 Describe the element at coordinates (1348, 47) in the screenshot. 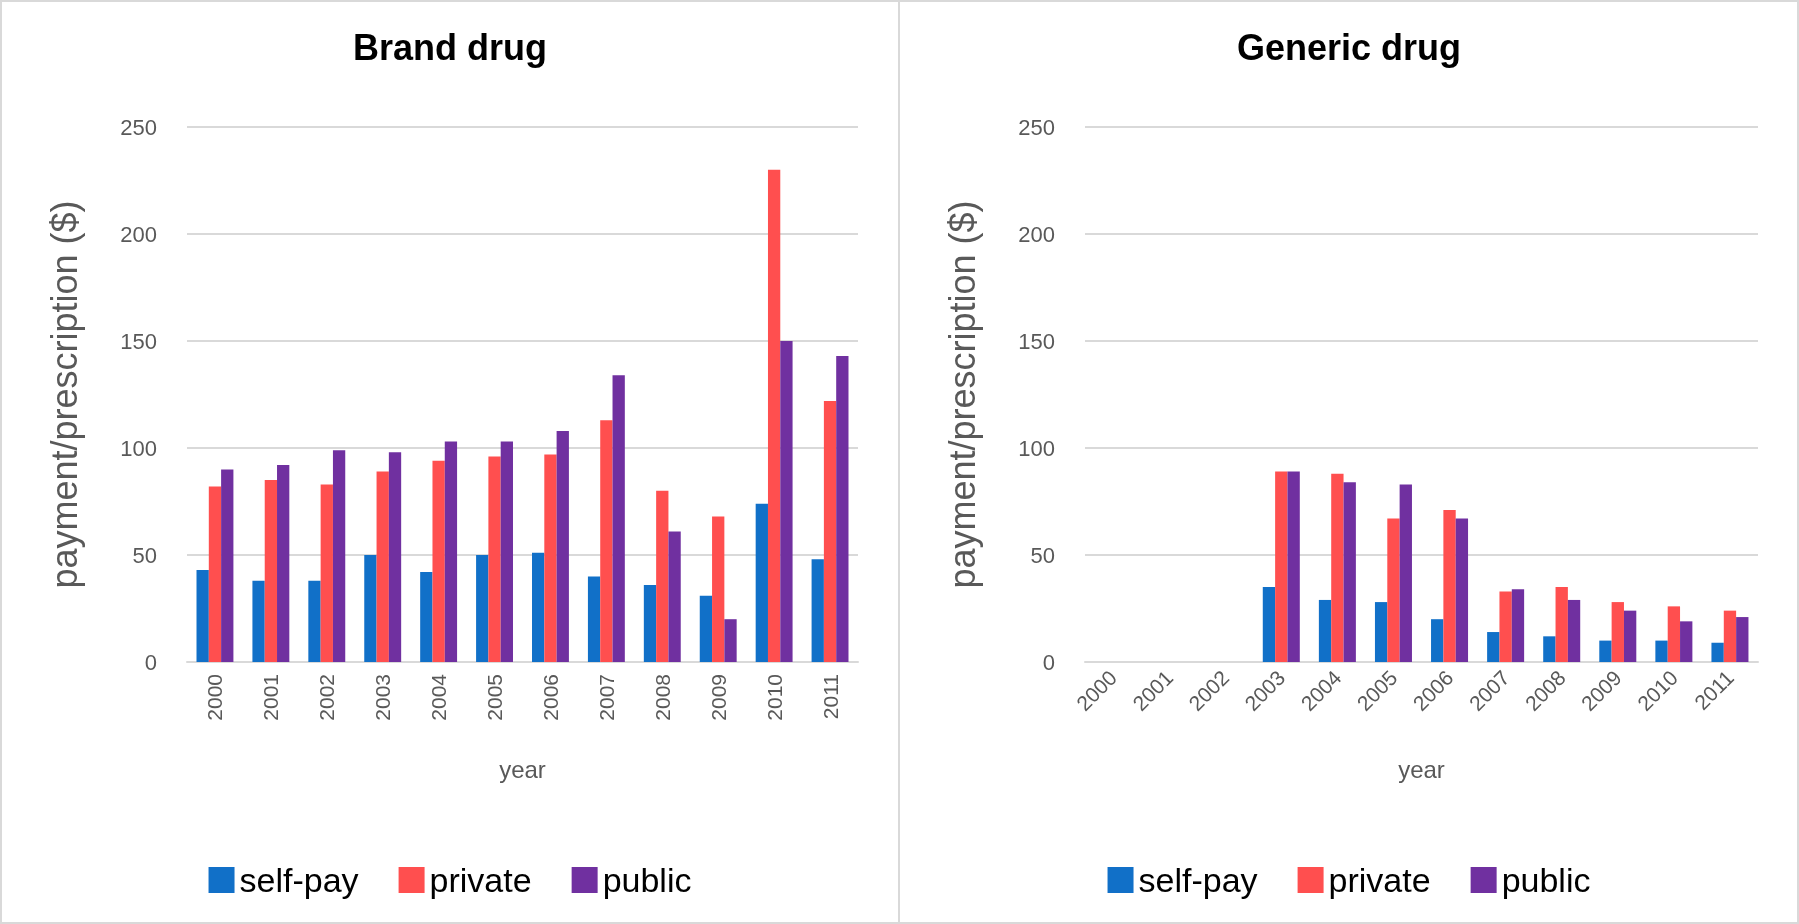

I see `chart-title: Generic drug` at that location.